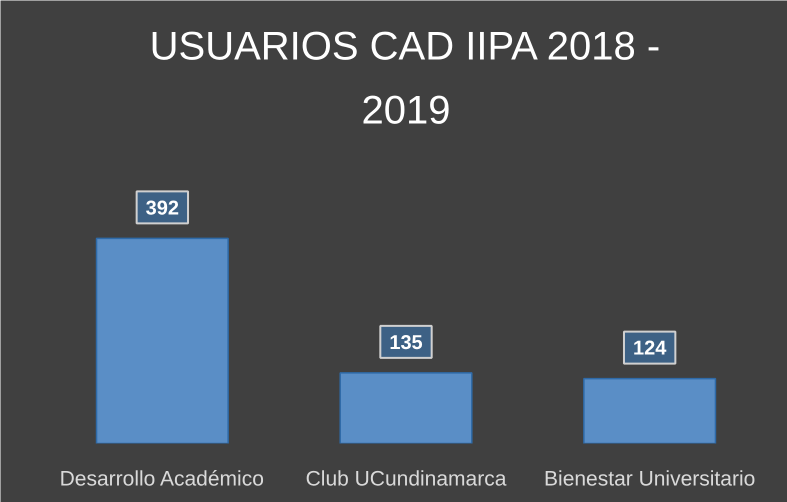 This screenshot has height=502, width=787. I want to click on chart-title: USUARIOS CAD IIPA 2018 - 2019, so click(405, 78).